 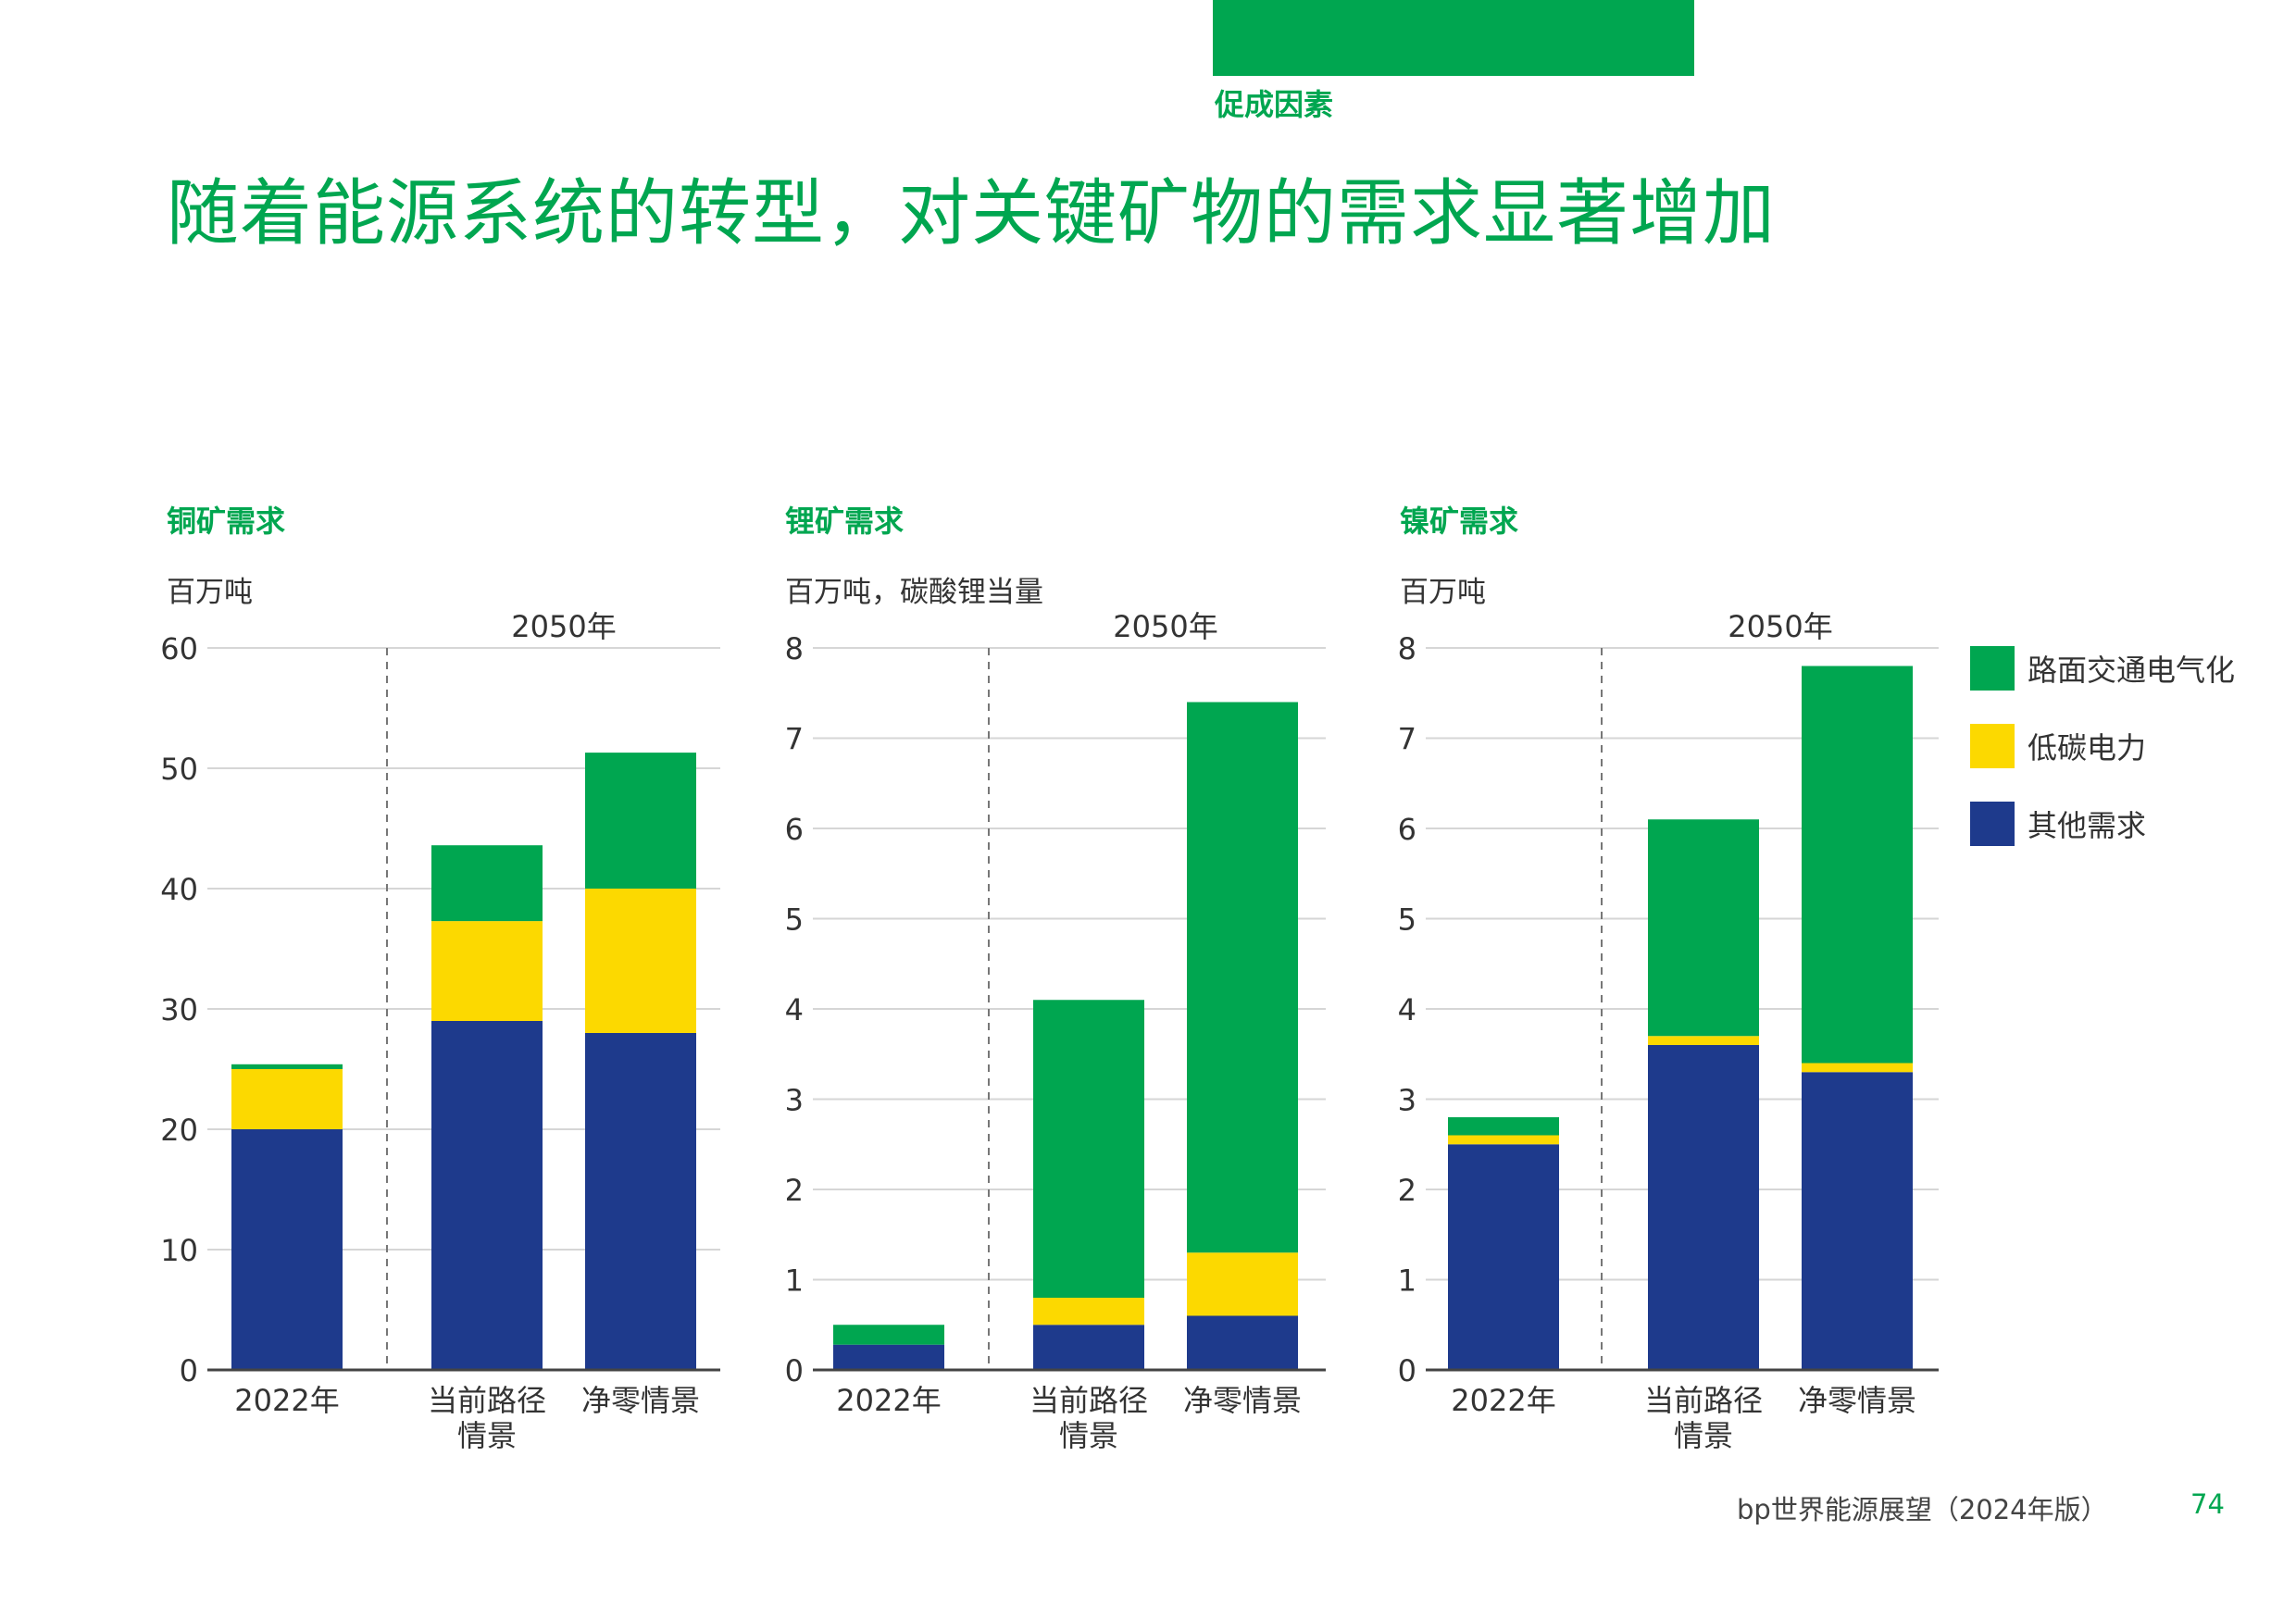 What do you see at coordinates (794, 648) in the screenshot?
I see `lithium-y-tick-label: 8` at bounding box center [794, 648].